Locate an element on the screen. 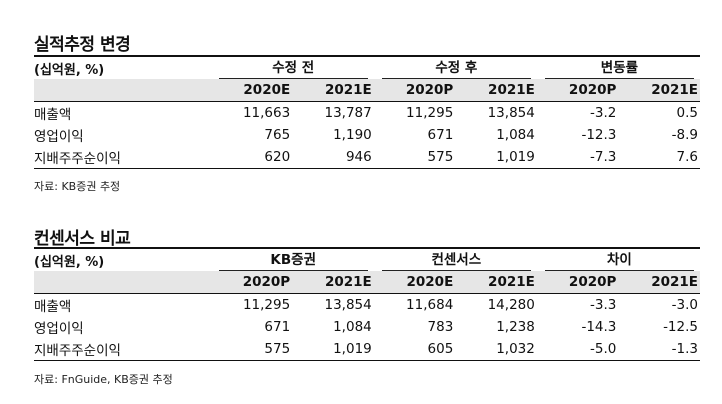 This screenshot has width=722, height=404. cell: 11,663 is located at coordinates (266, 113).